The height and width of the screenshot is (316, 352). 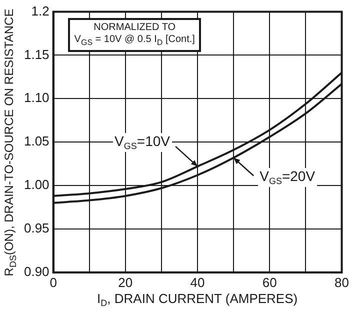 What do you see at coordinates (342, 282) in the screenshot?
I see `x-tick-label: 80` at bounding box center [342, 282].